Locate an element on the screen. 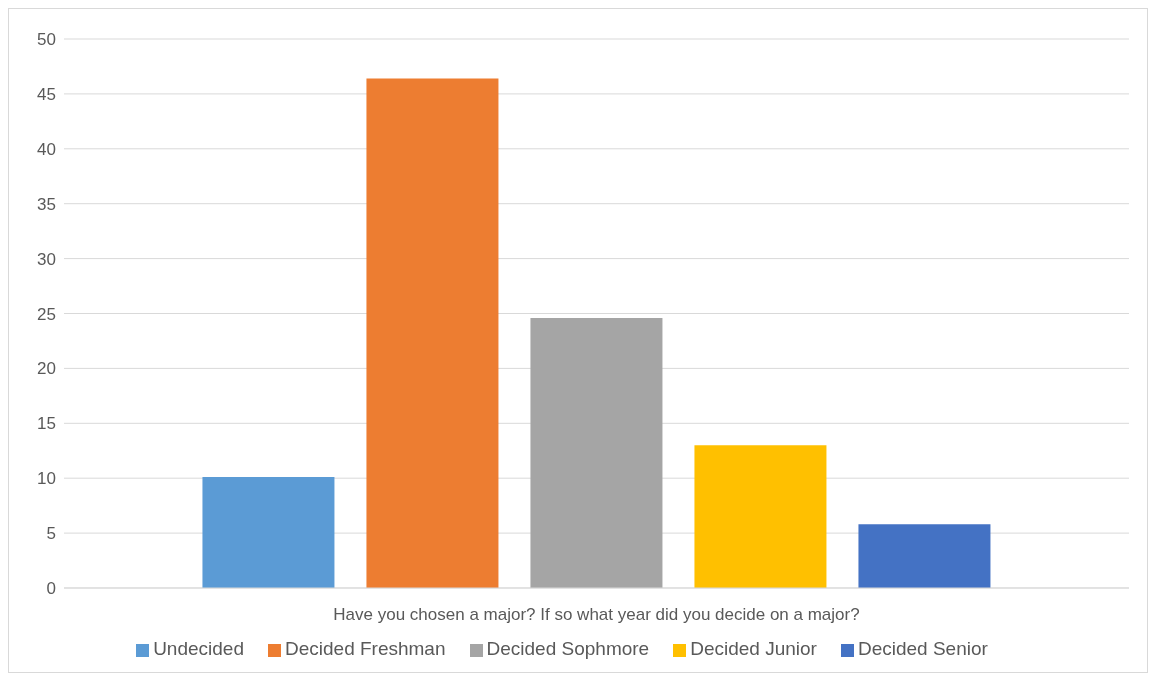 Image resolution: width=1160 pixels, height=677 pixels. y-tick-label: 25 is located at coordinates (46, 314).